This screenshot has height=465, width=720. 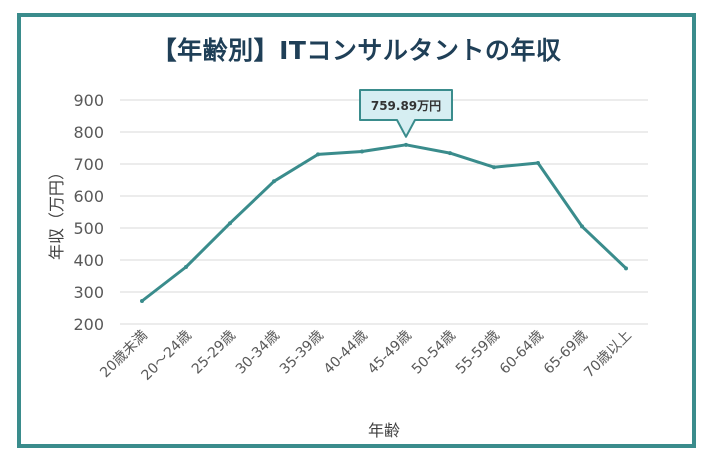 What do you see at coordinates (88, 100) in the screenshot?
I see `y-tick-label: 900` at bounding box center [88, 100].